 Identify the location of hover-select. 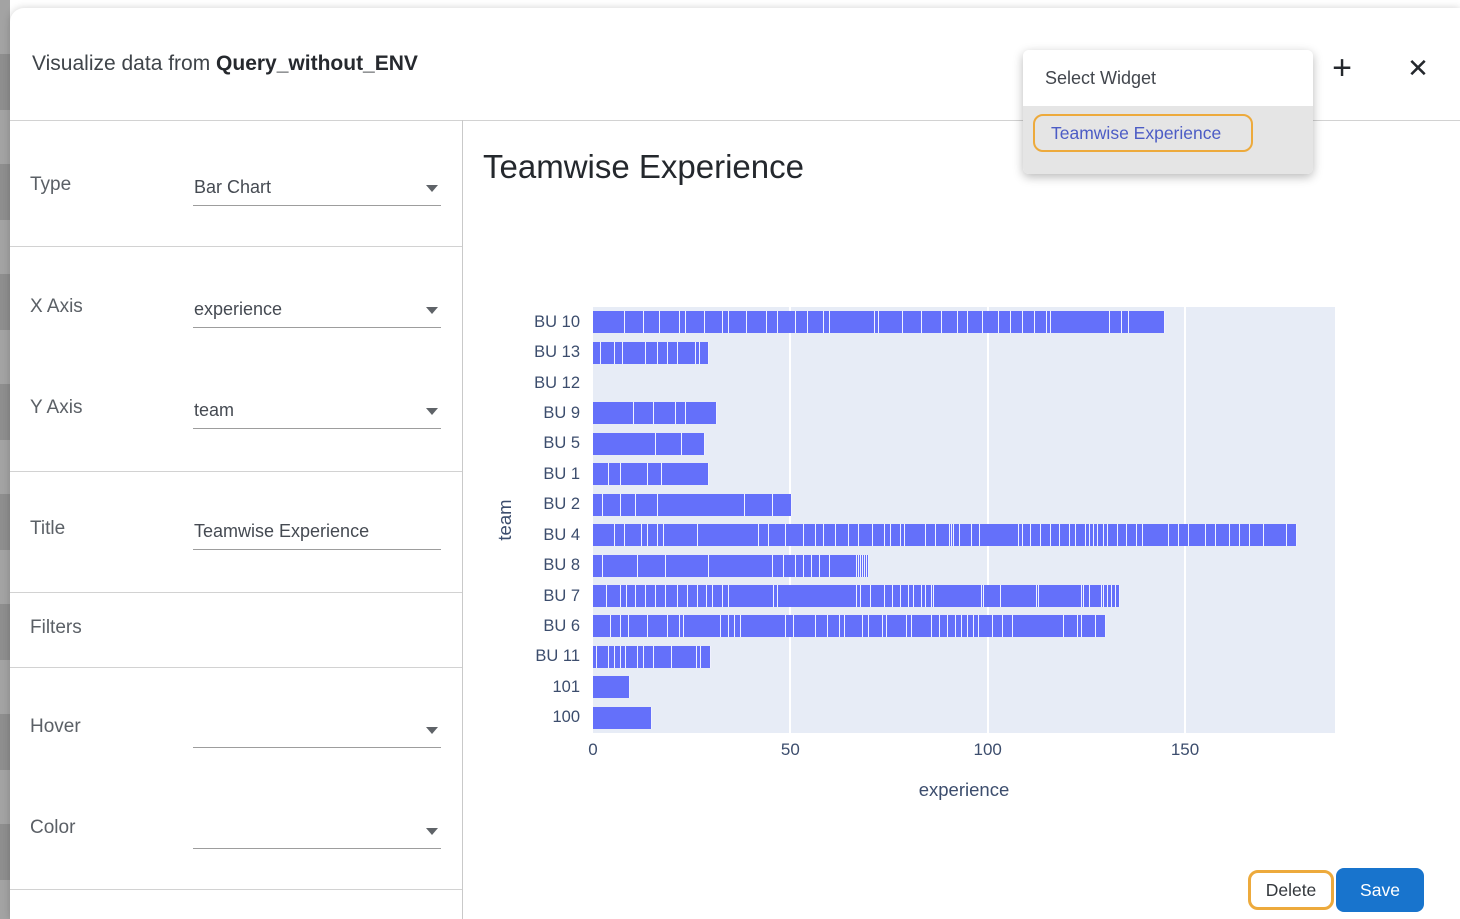
(317, 727).